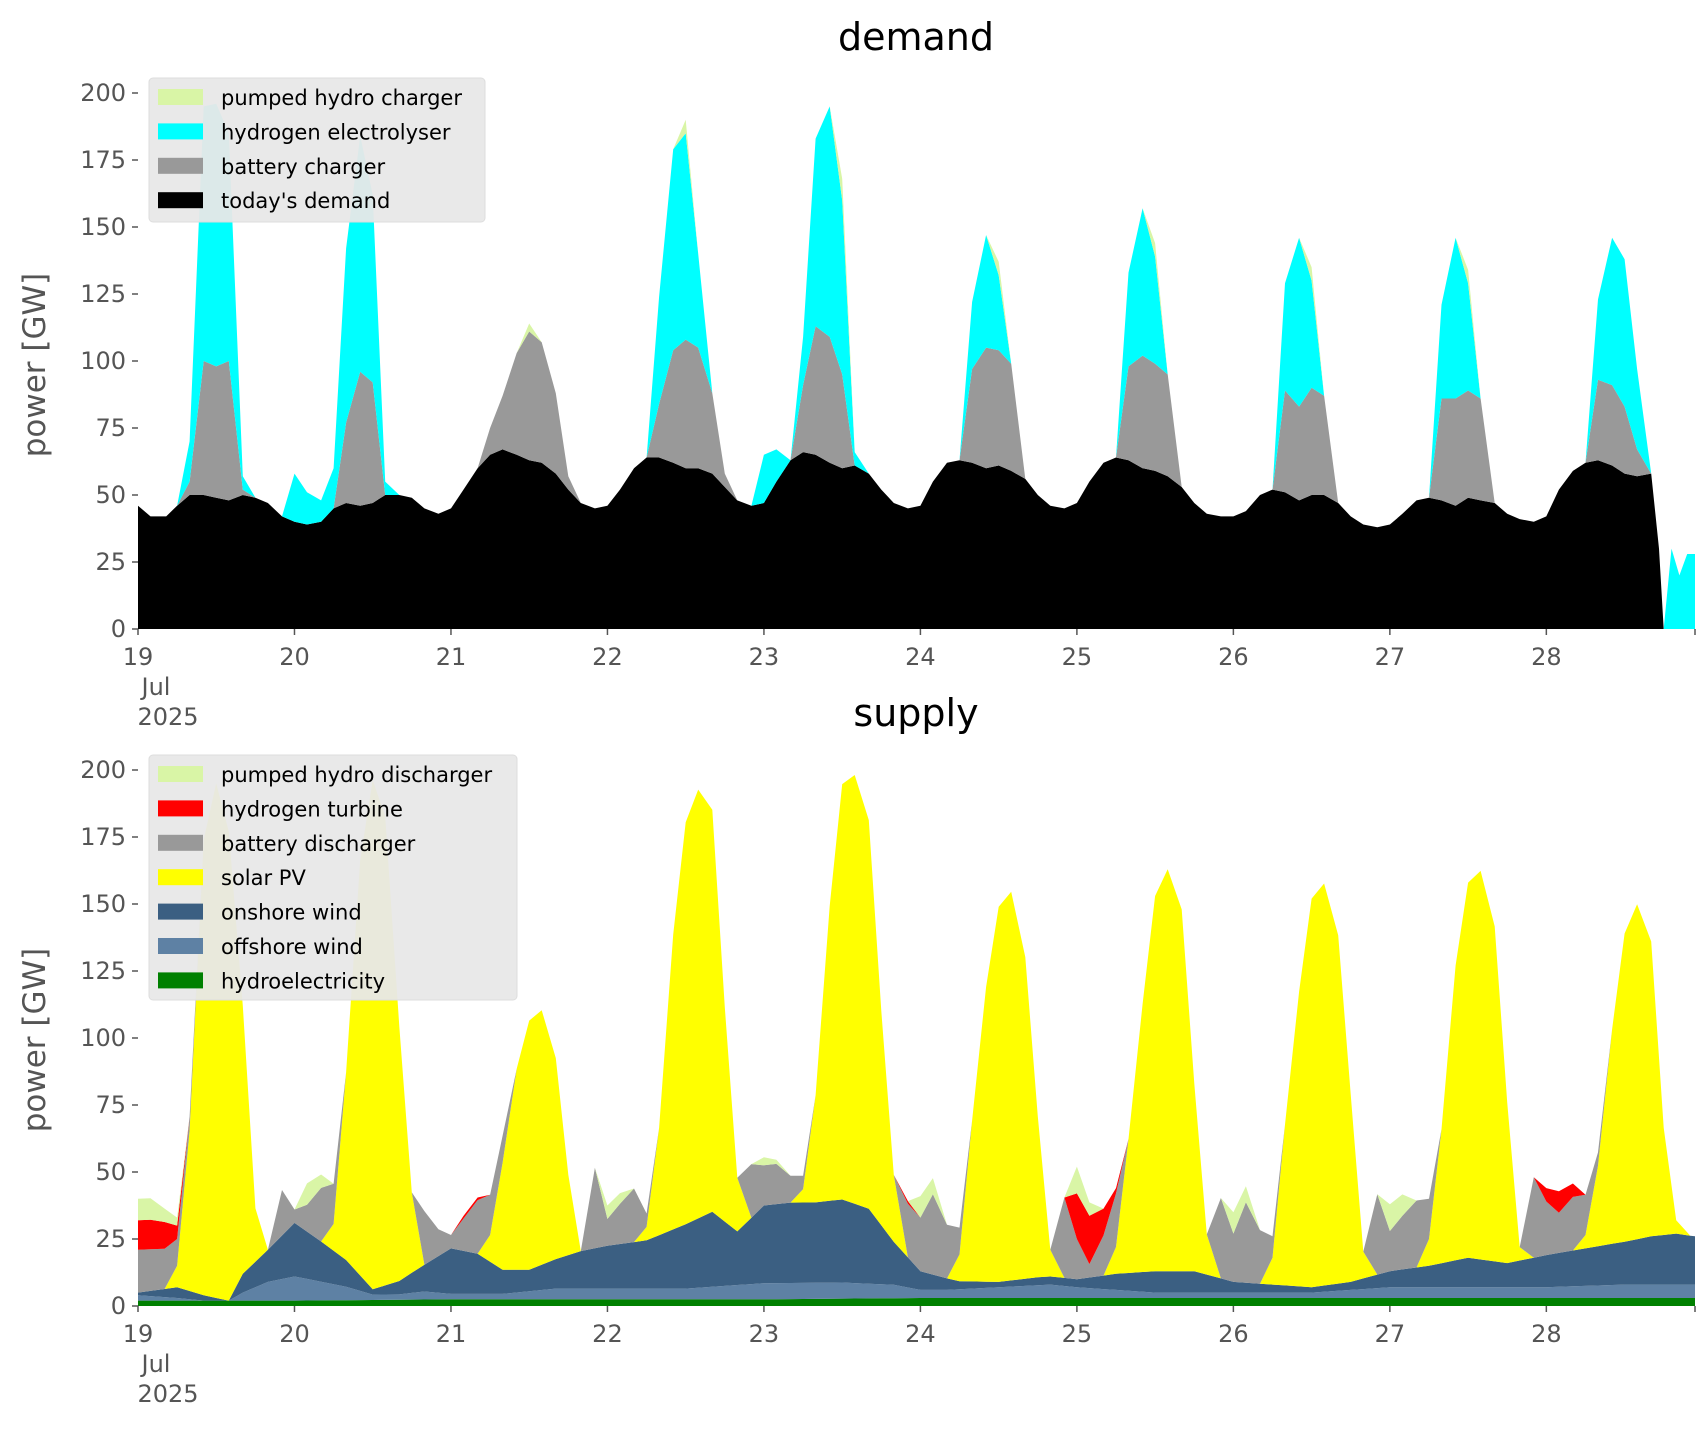 The image size is (1706, 1431). Describe the element at coordinates (180, 97) in the screenshot. I see `legend-swatch-pumped-hydro-charger` at that location.